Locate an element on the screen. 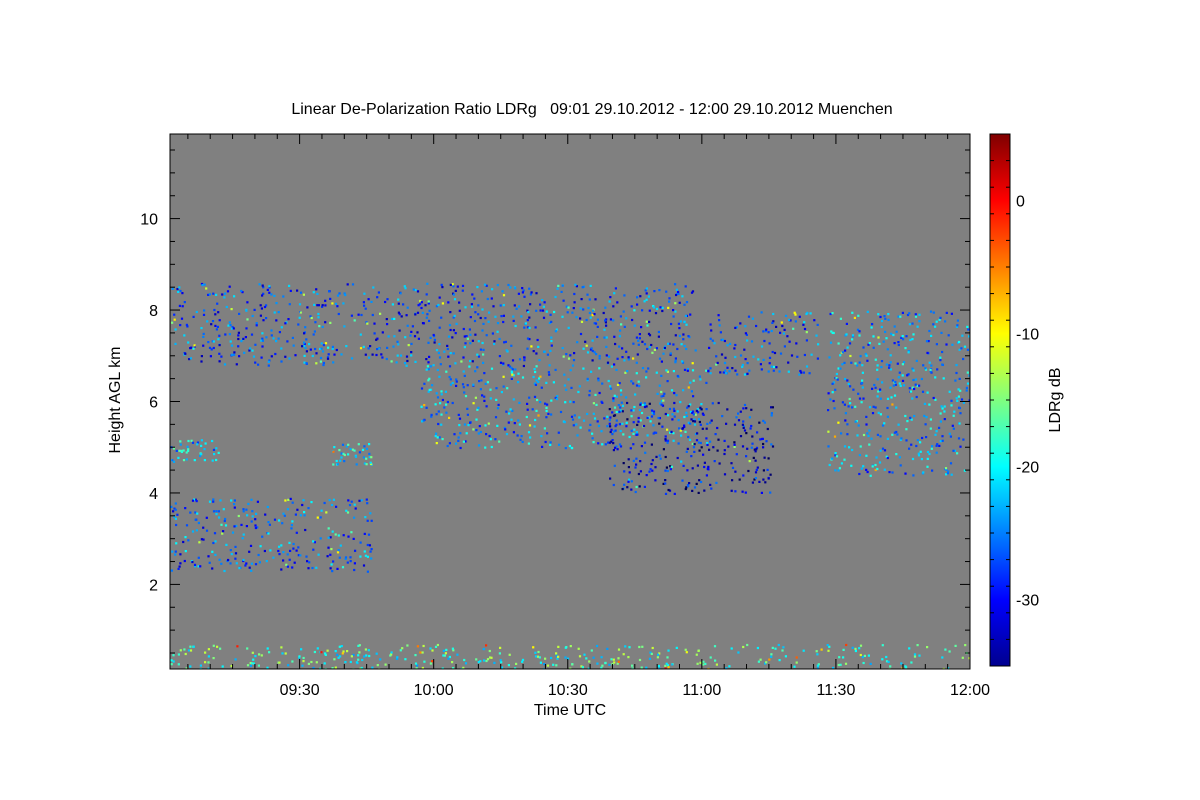 The height and width of the screenshot is (800, 1200). x-tick-label: 11:30 is located at coordinates (835, 690).